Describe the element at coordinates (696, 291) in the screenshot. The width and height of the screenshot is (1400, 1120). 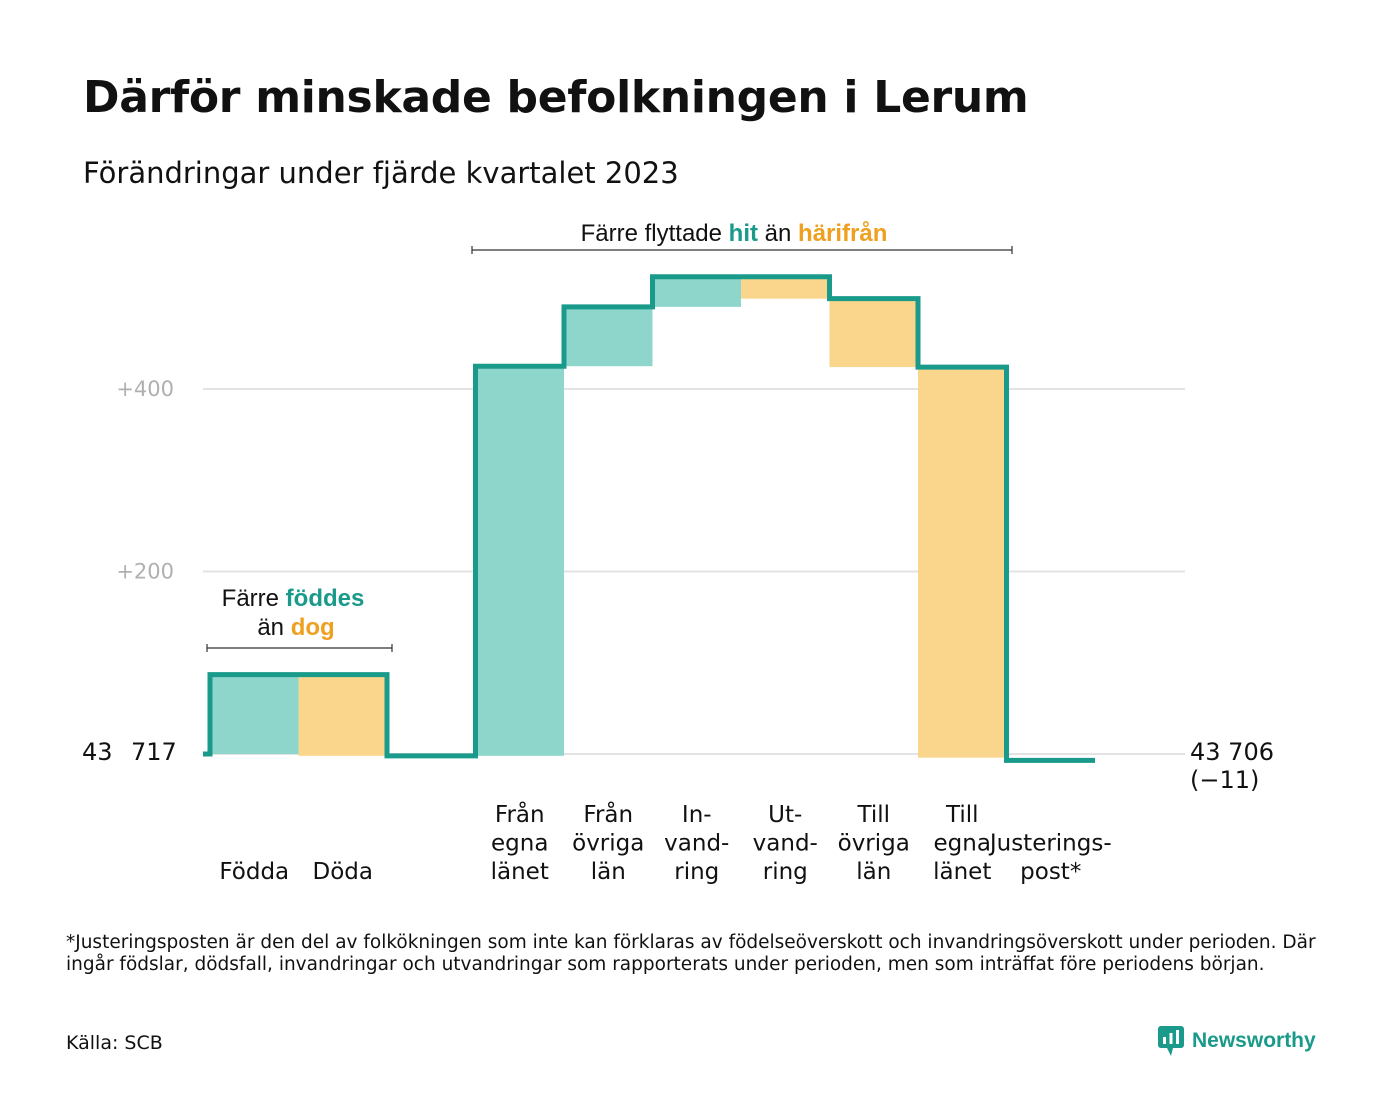
I see `bar-invandring` at that location.